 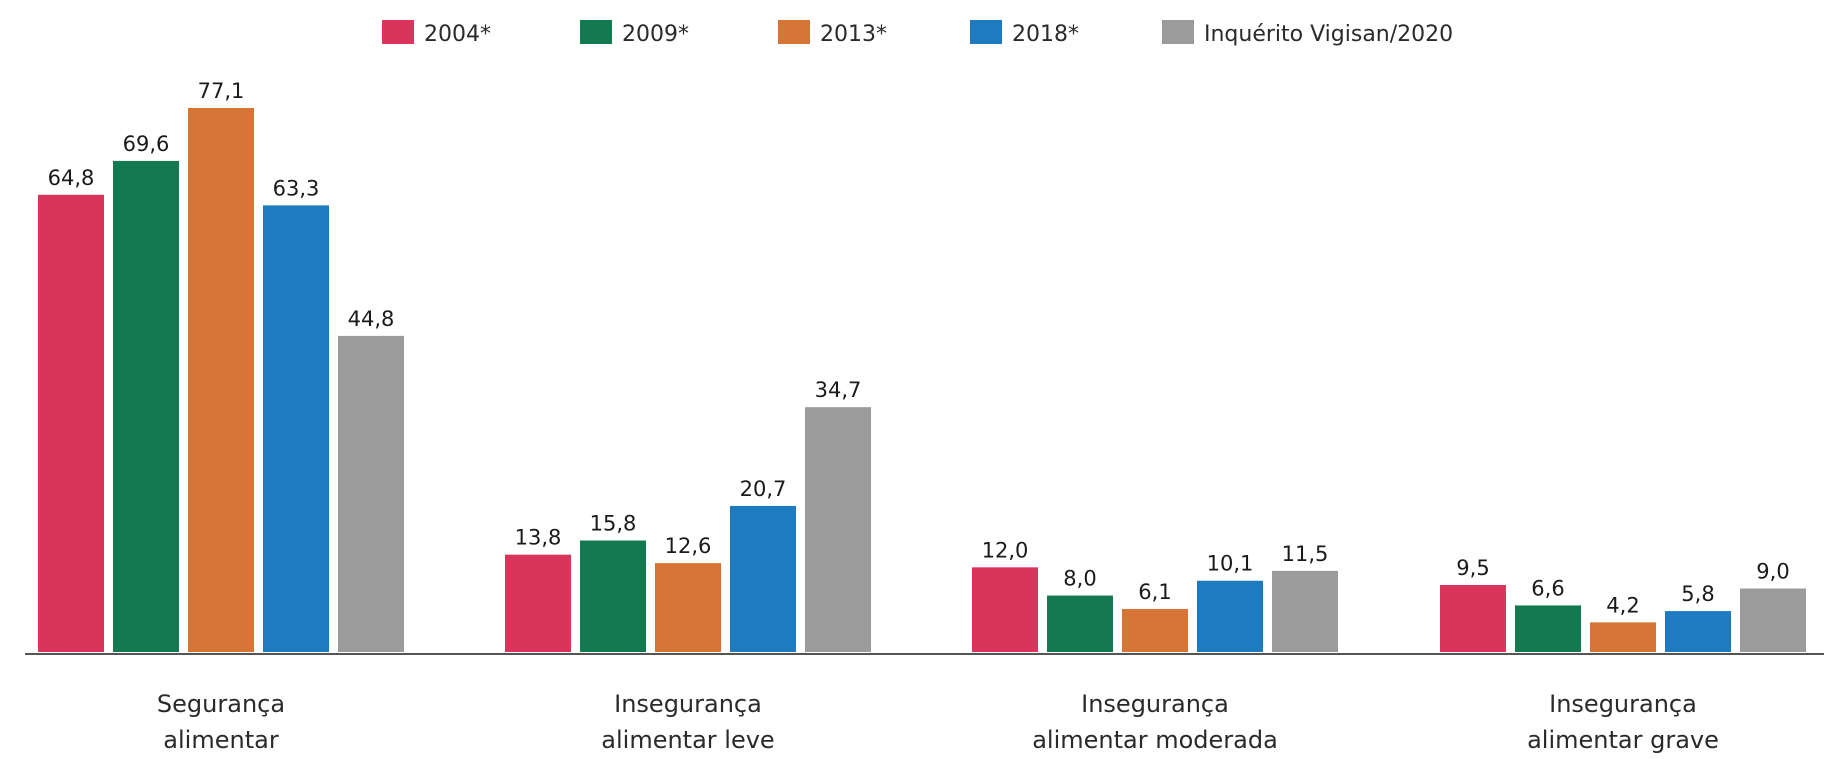 I want to click on legend-label-4: Inquérito Vigisan/2020, so click(x=1328, y=34).